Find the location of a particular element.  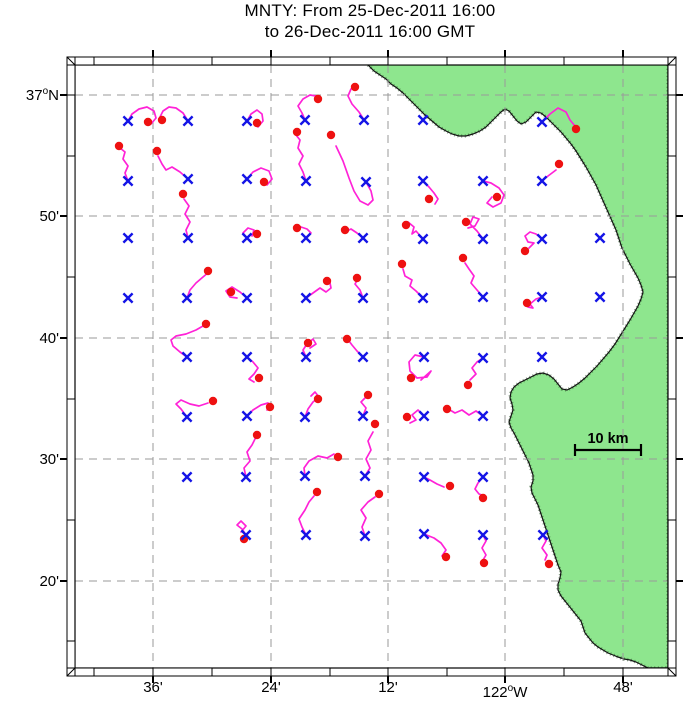

latitude-label: 50' is located at coordinates (49, 216).